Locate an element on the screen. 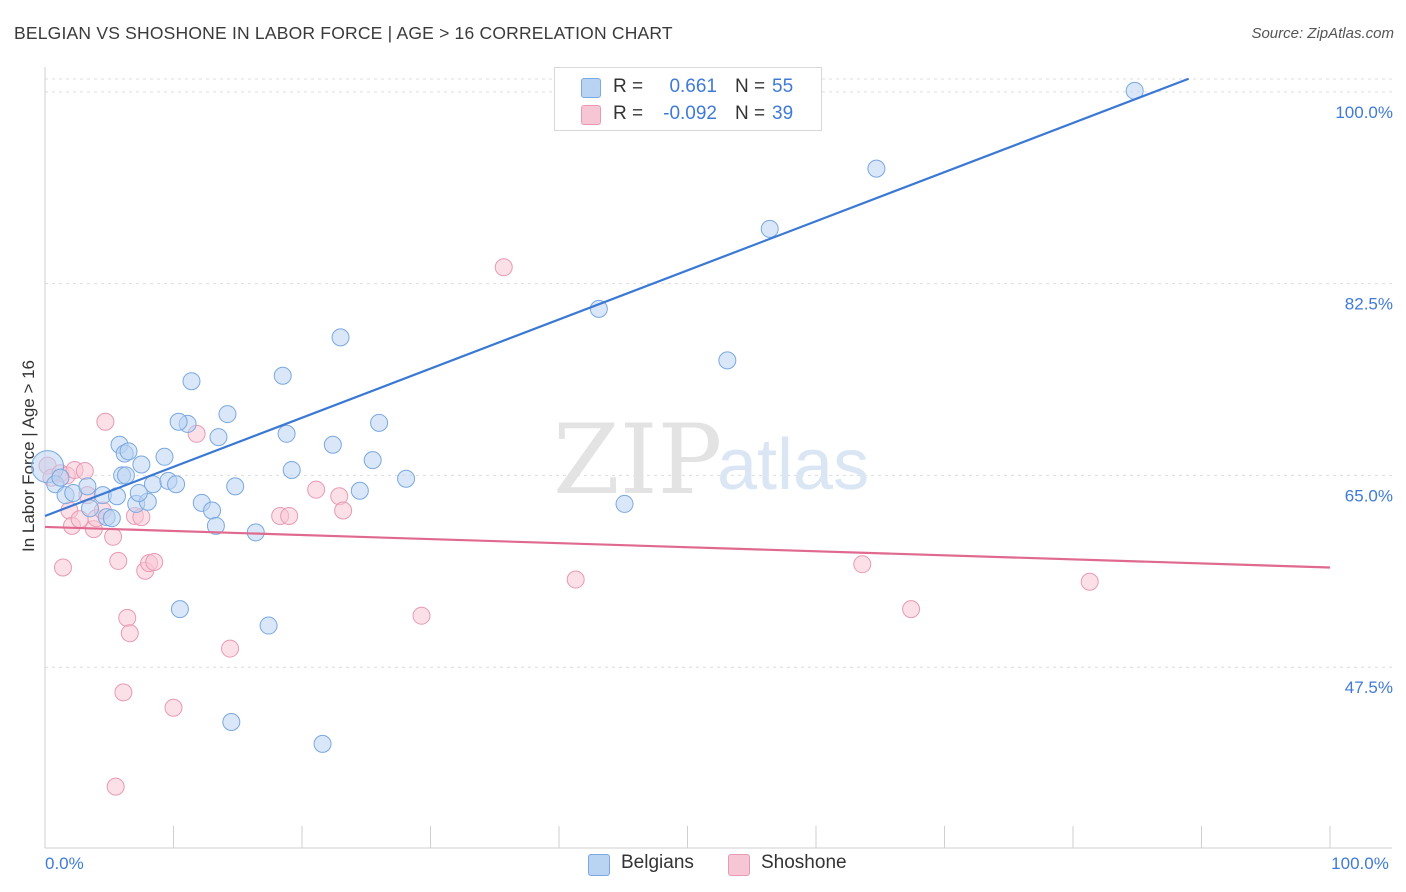  y-tick-label: 82.5% is located at coordinates (1369, 304).